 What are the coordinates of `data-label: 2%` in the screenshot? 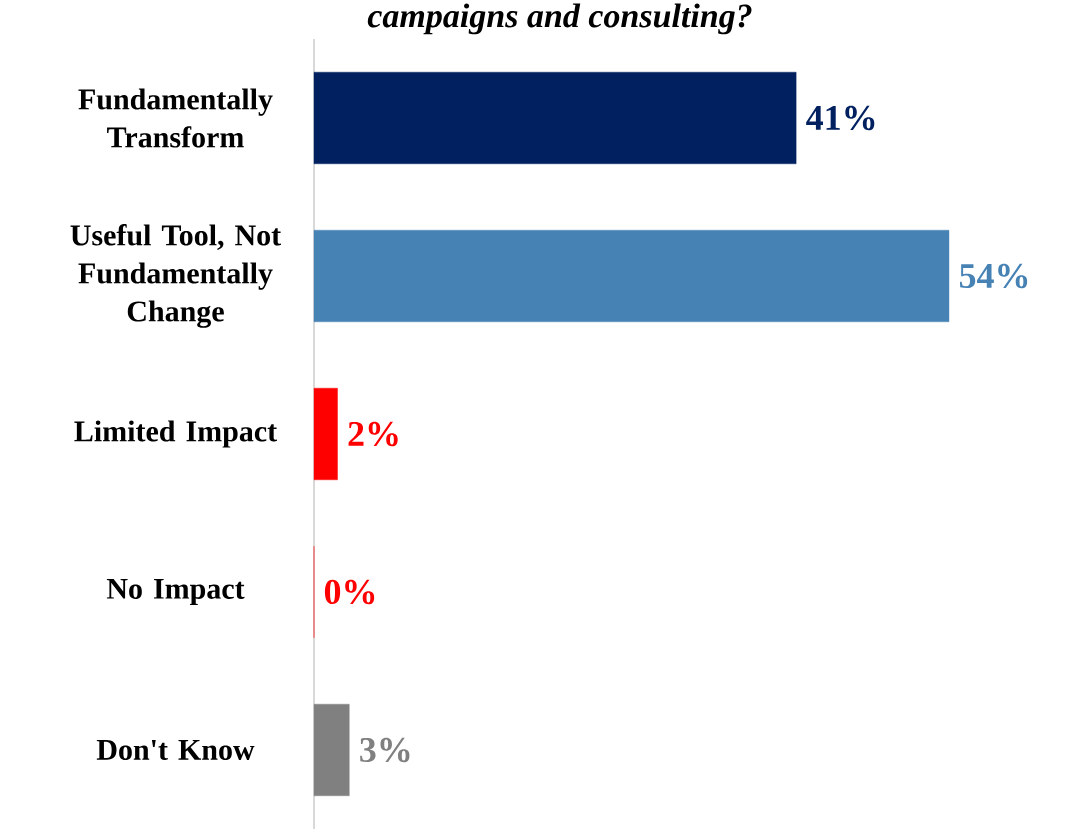 It's located at (373, 434).